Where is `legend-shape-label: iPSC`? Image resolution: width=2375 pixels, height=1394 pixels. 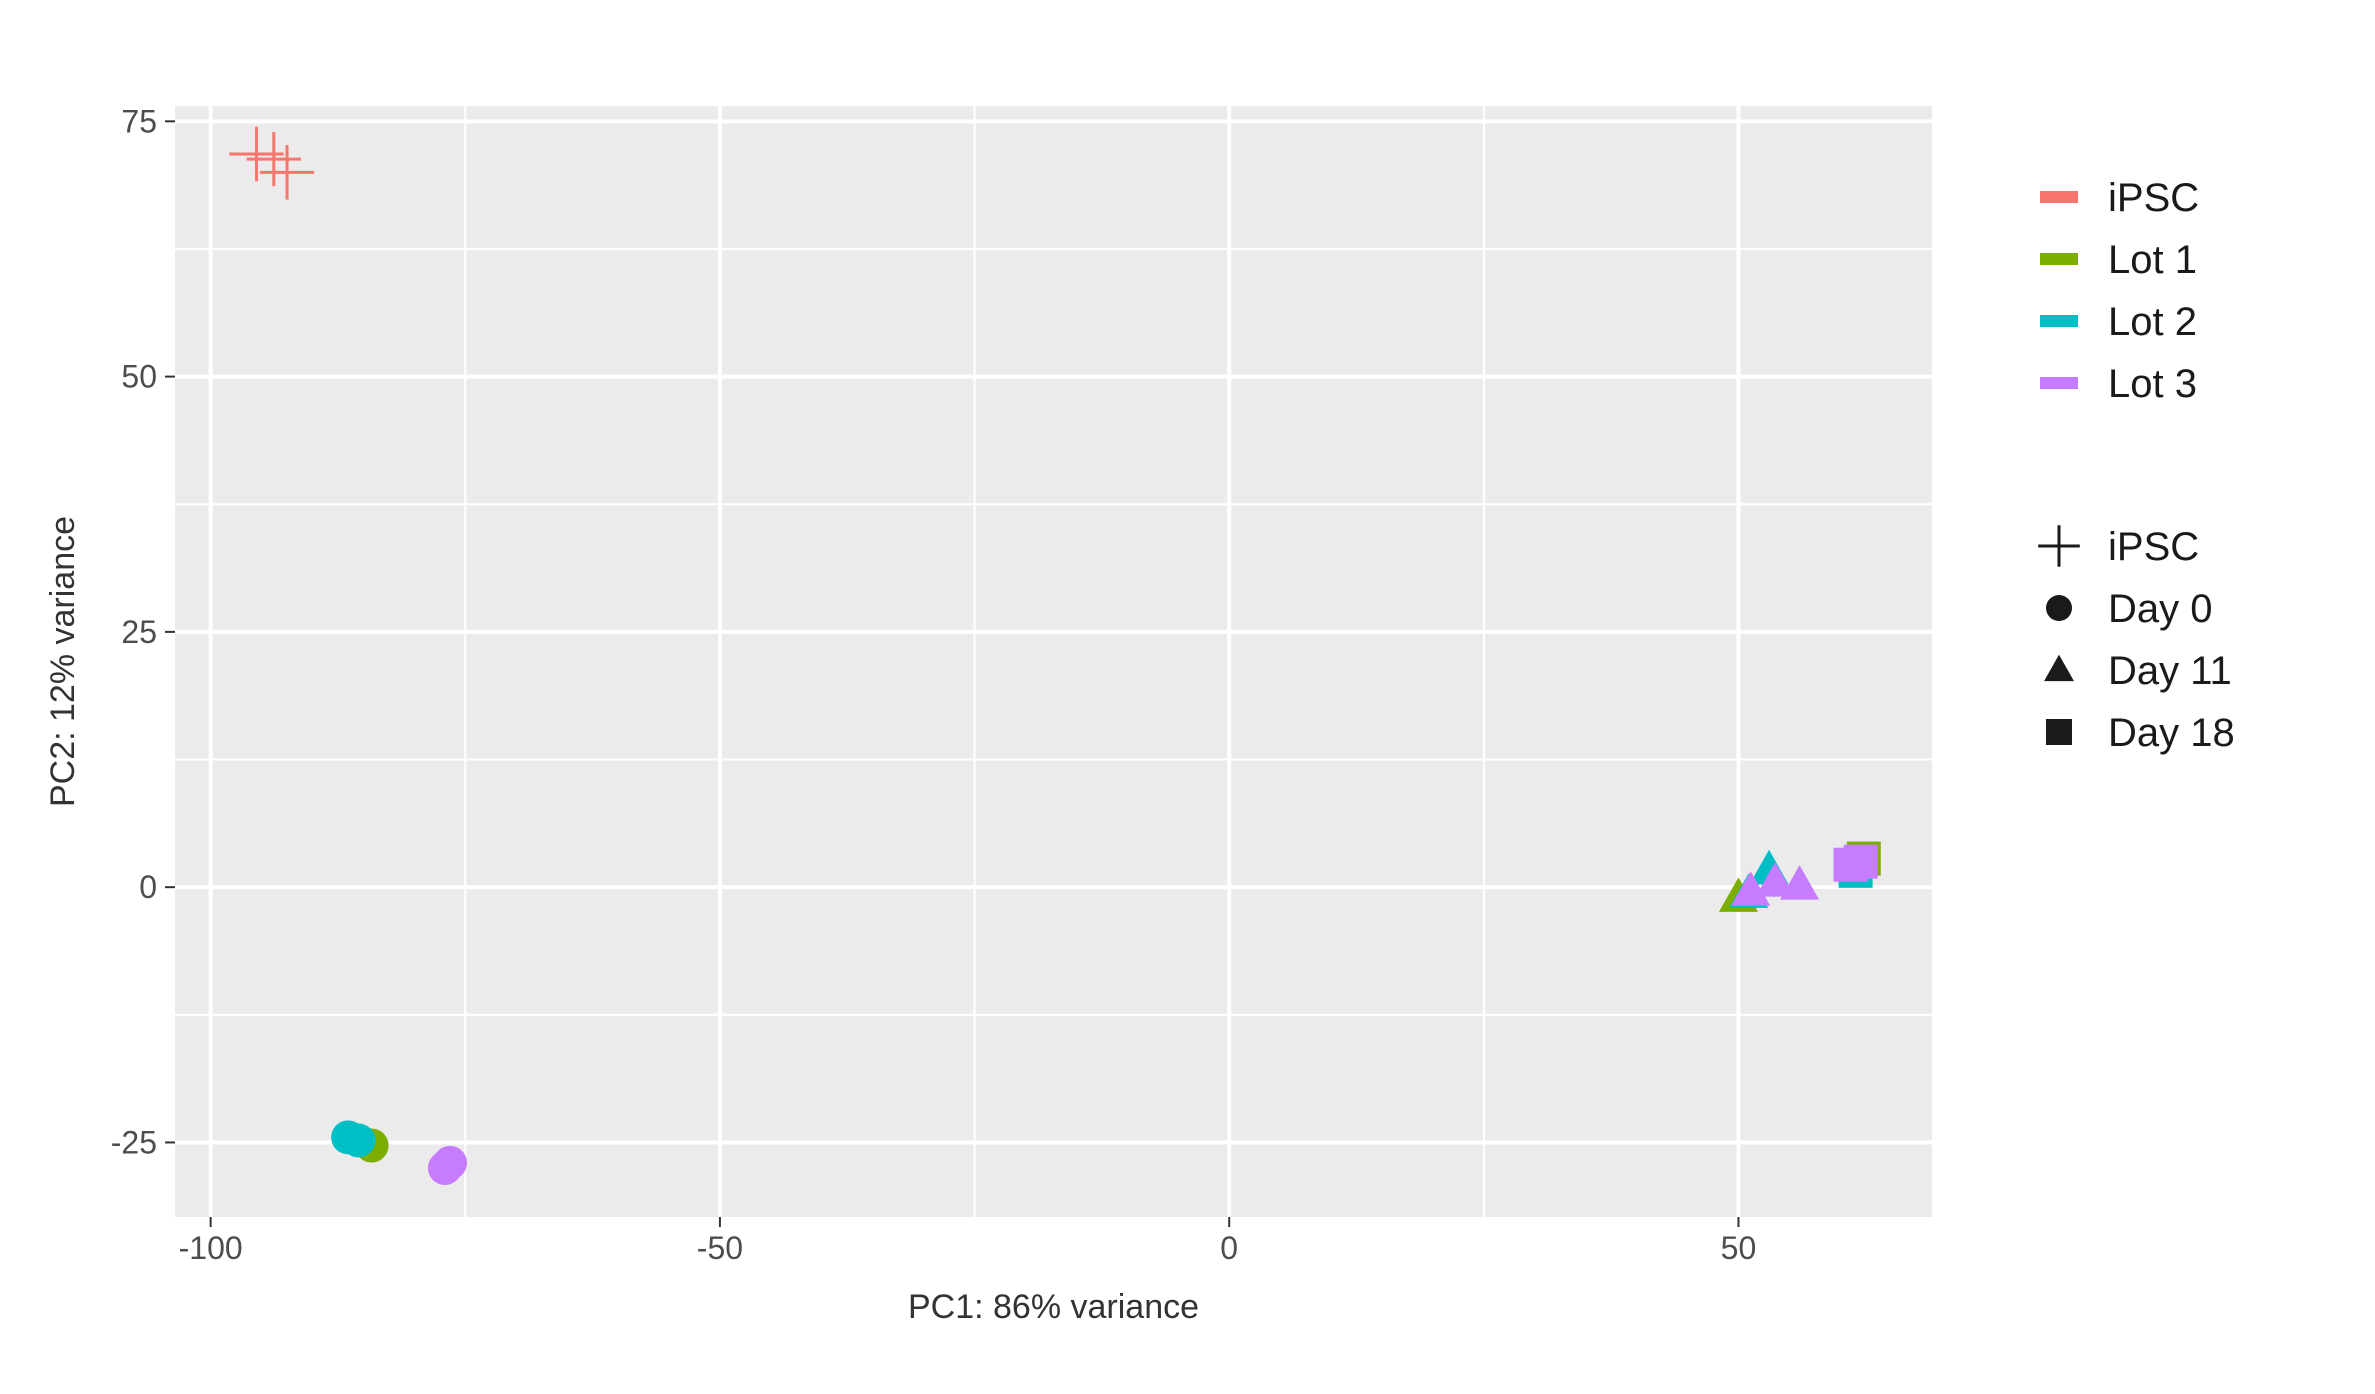
legend-shape-label: iPSC is located at coordinates (2153, 547).